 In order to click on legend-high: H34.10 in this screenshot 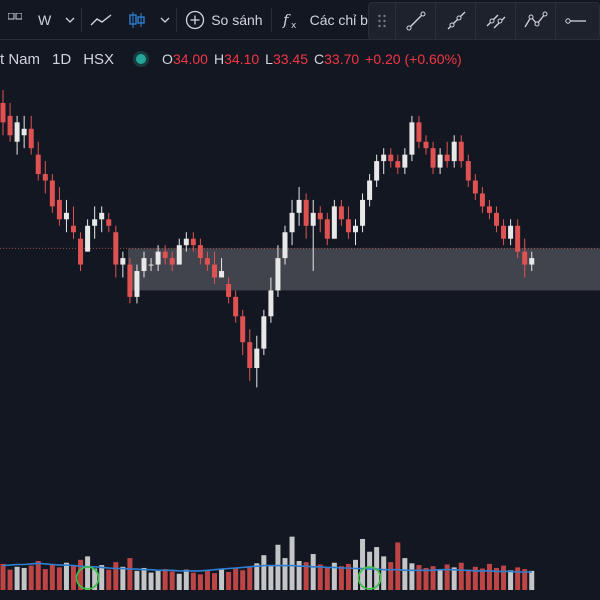, I will do `click(236, 59)`.